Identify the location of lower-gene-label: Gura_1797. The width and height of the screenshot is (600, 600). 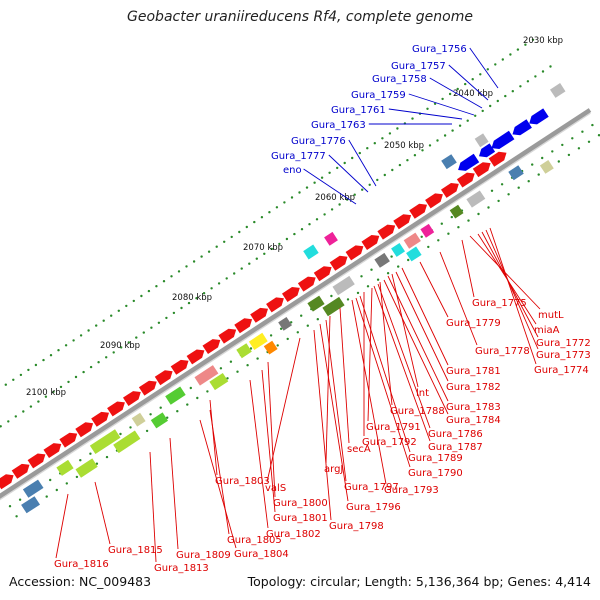
(371, 487).